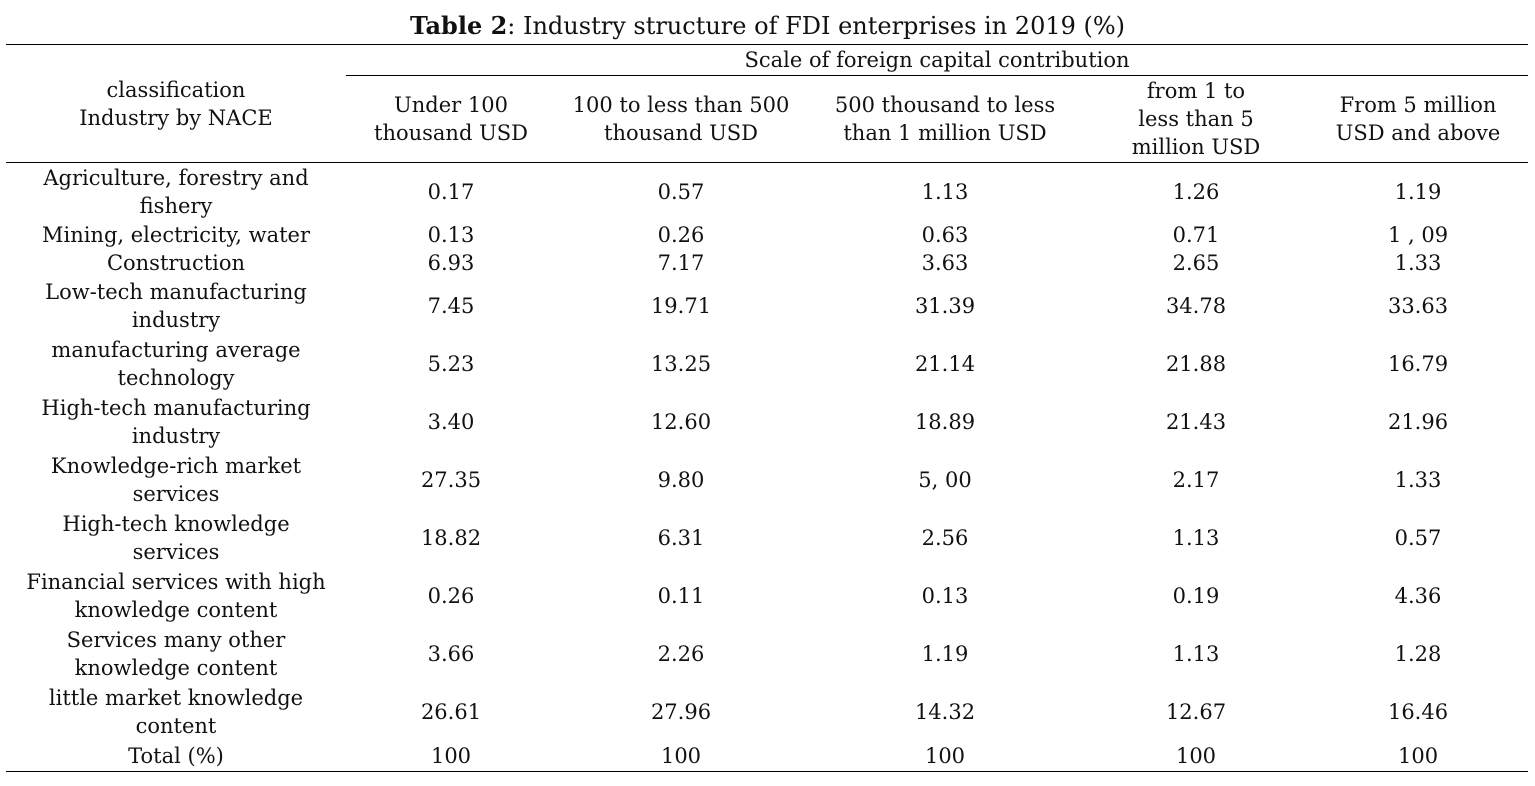 The width and height of the screenshot is (1535, 786). Describe the element at coordinates (1418, 712) in the screenshot. I see `cell-value: 16.46` at that location.